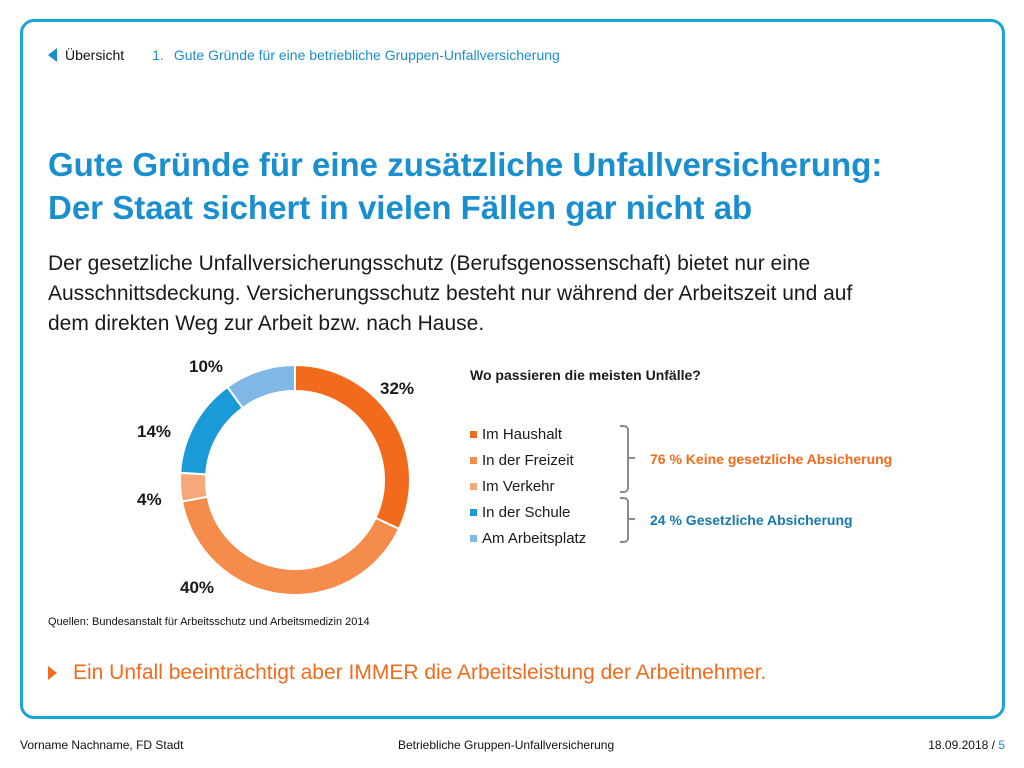 This screenshot has height=768, width=1024. What do you see at coordinates (290, 545) in the screenshot?
I see `donut-slice-in-der-freizeit` at bounding box center [290, 545].